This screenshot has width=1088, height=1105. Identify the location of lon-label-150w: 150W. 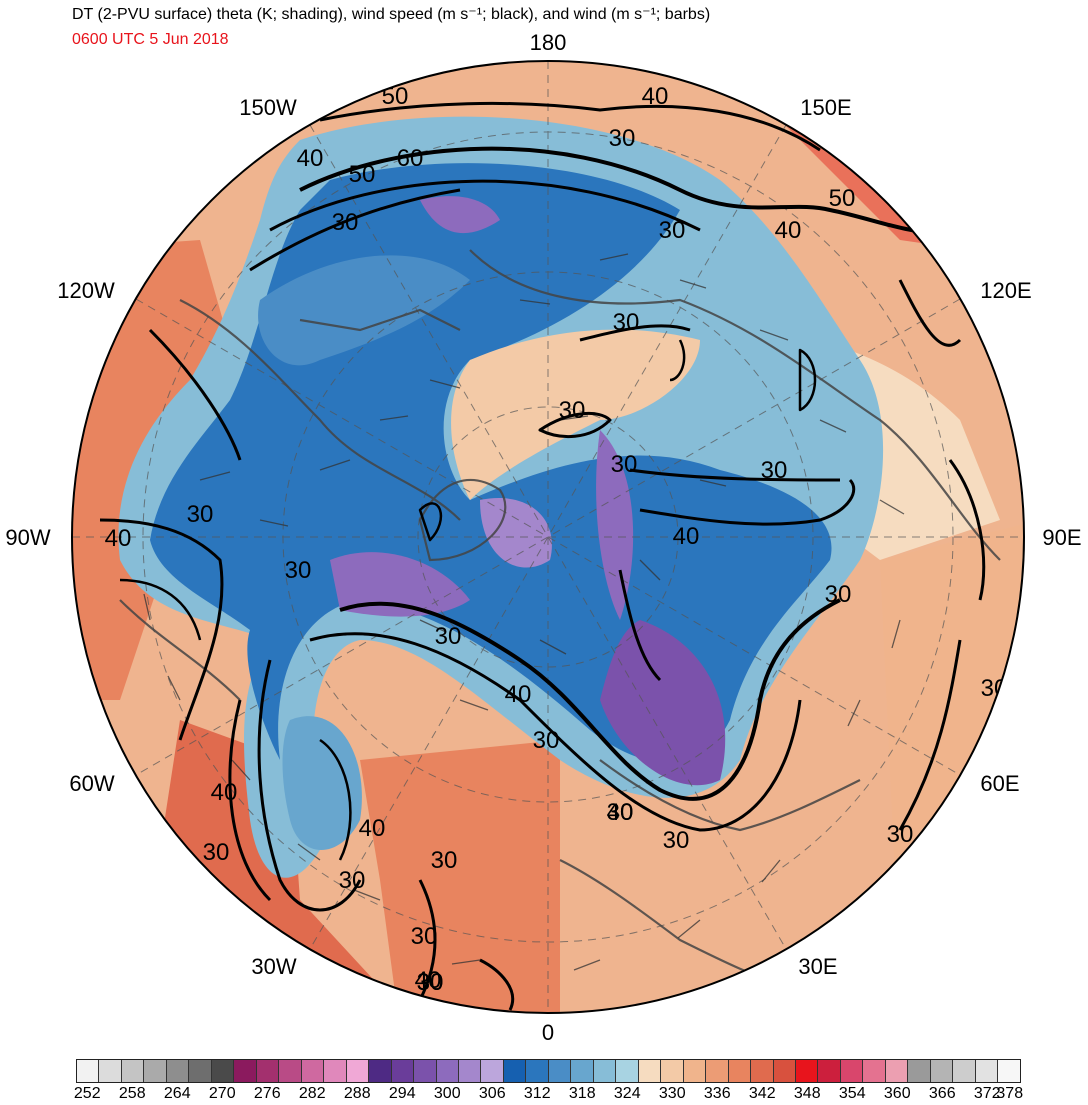
(268, 107).